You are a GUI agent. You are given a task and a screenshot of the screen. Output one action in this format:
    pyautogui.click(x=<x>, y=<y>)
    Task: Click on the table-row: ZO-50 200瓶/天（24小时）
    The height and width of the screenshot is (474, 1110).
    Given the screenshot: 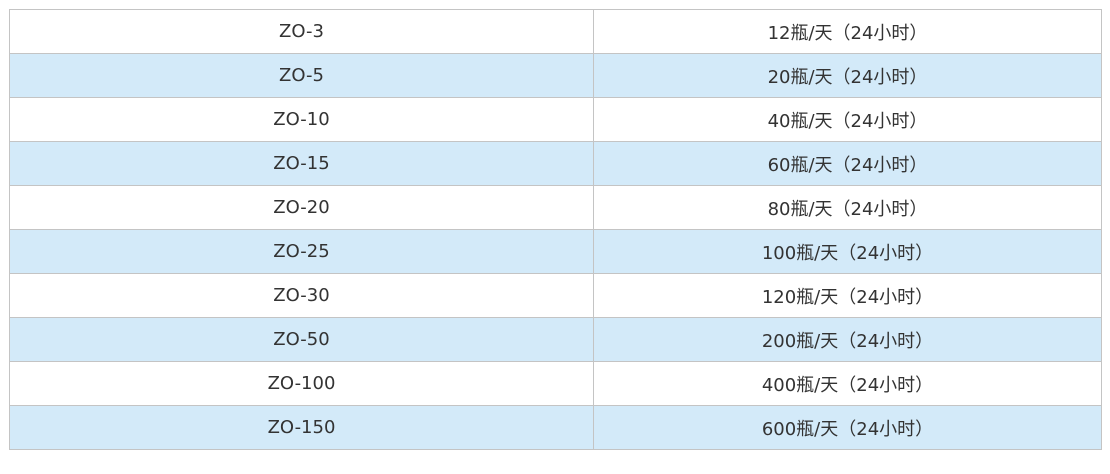 What is the action you would take?
    pyautogui.click(x=555, y=339)
    